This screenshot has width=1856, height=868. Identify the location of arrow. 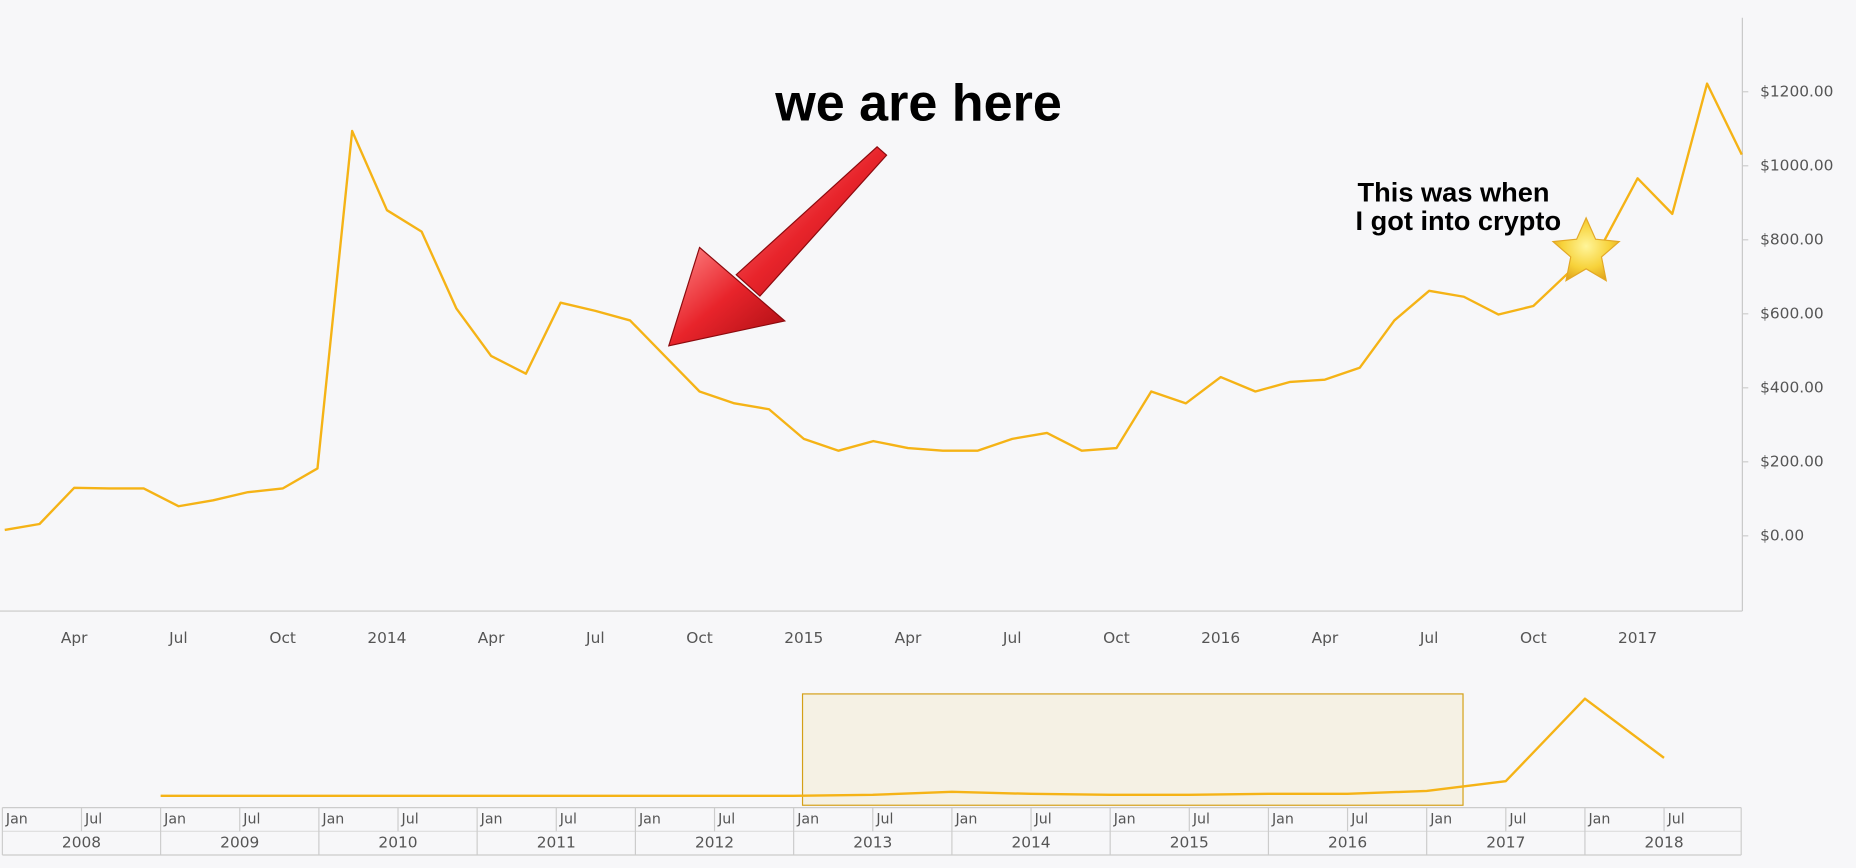
(777, 246).